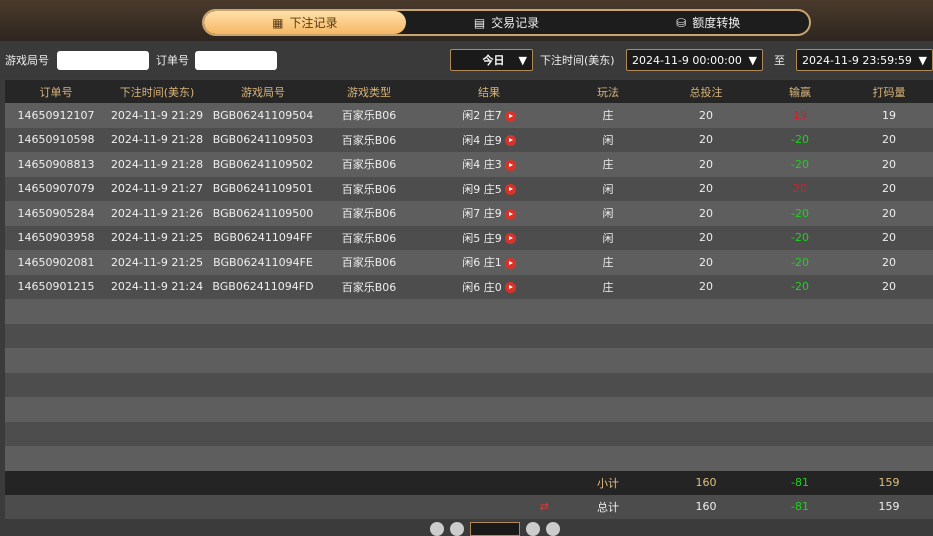 Image resolution: width=933 pixels, height=536 pixels. What do you see at coordinates (263, 286) in the screenshot?
I see `table-cell: BGB062411094FD` at bounding box center [263, 286].